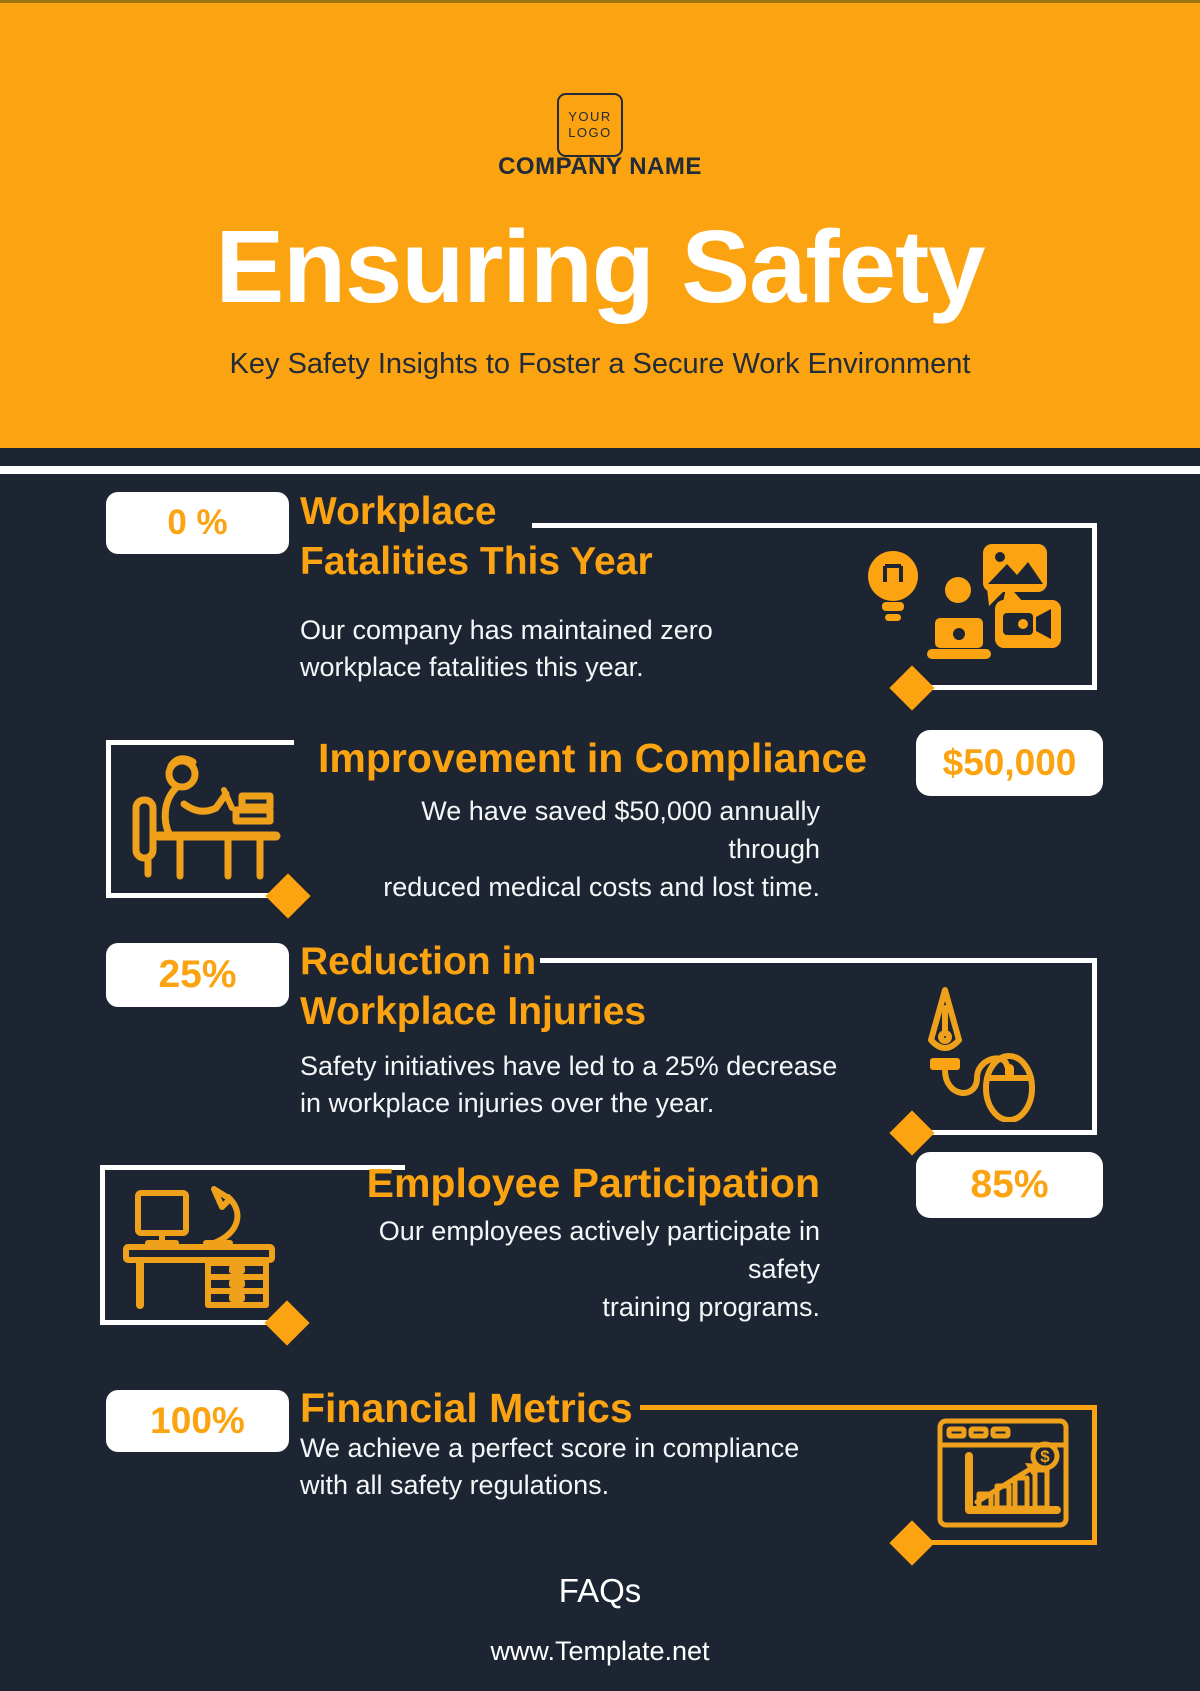  What do you see at coordinates (507, 1103) in the screenshot?
I see `body-line: in workplace injuries over the year.` at bounding box center [507, 1103].